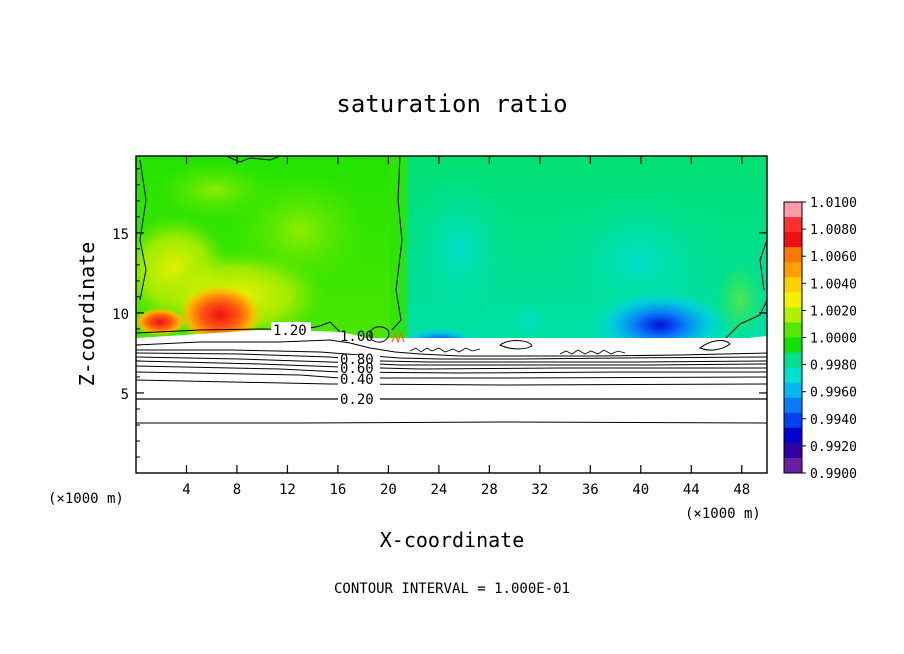 The height and width of the screenshot is (654, 904). Describe the element at coordinates (833, 311) in the screenshot. I see `colorbar-label: 1.0020` at that location.